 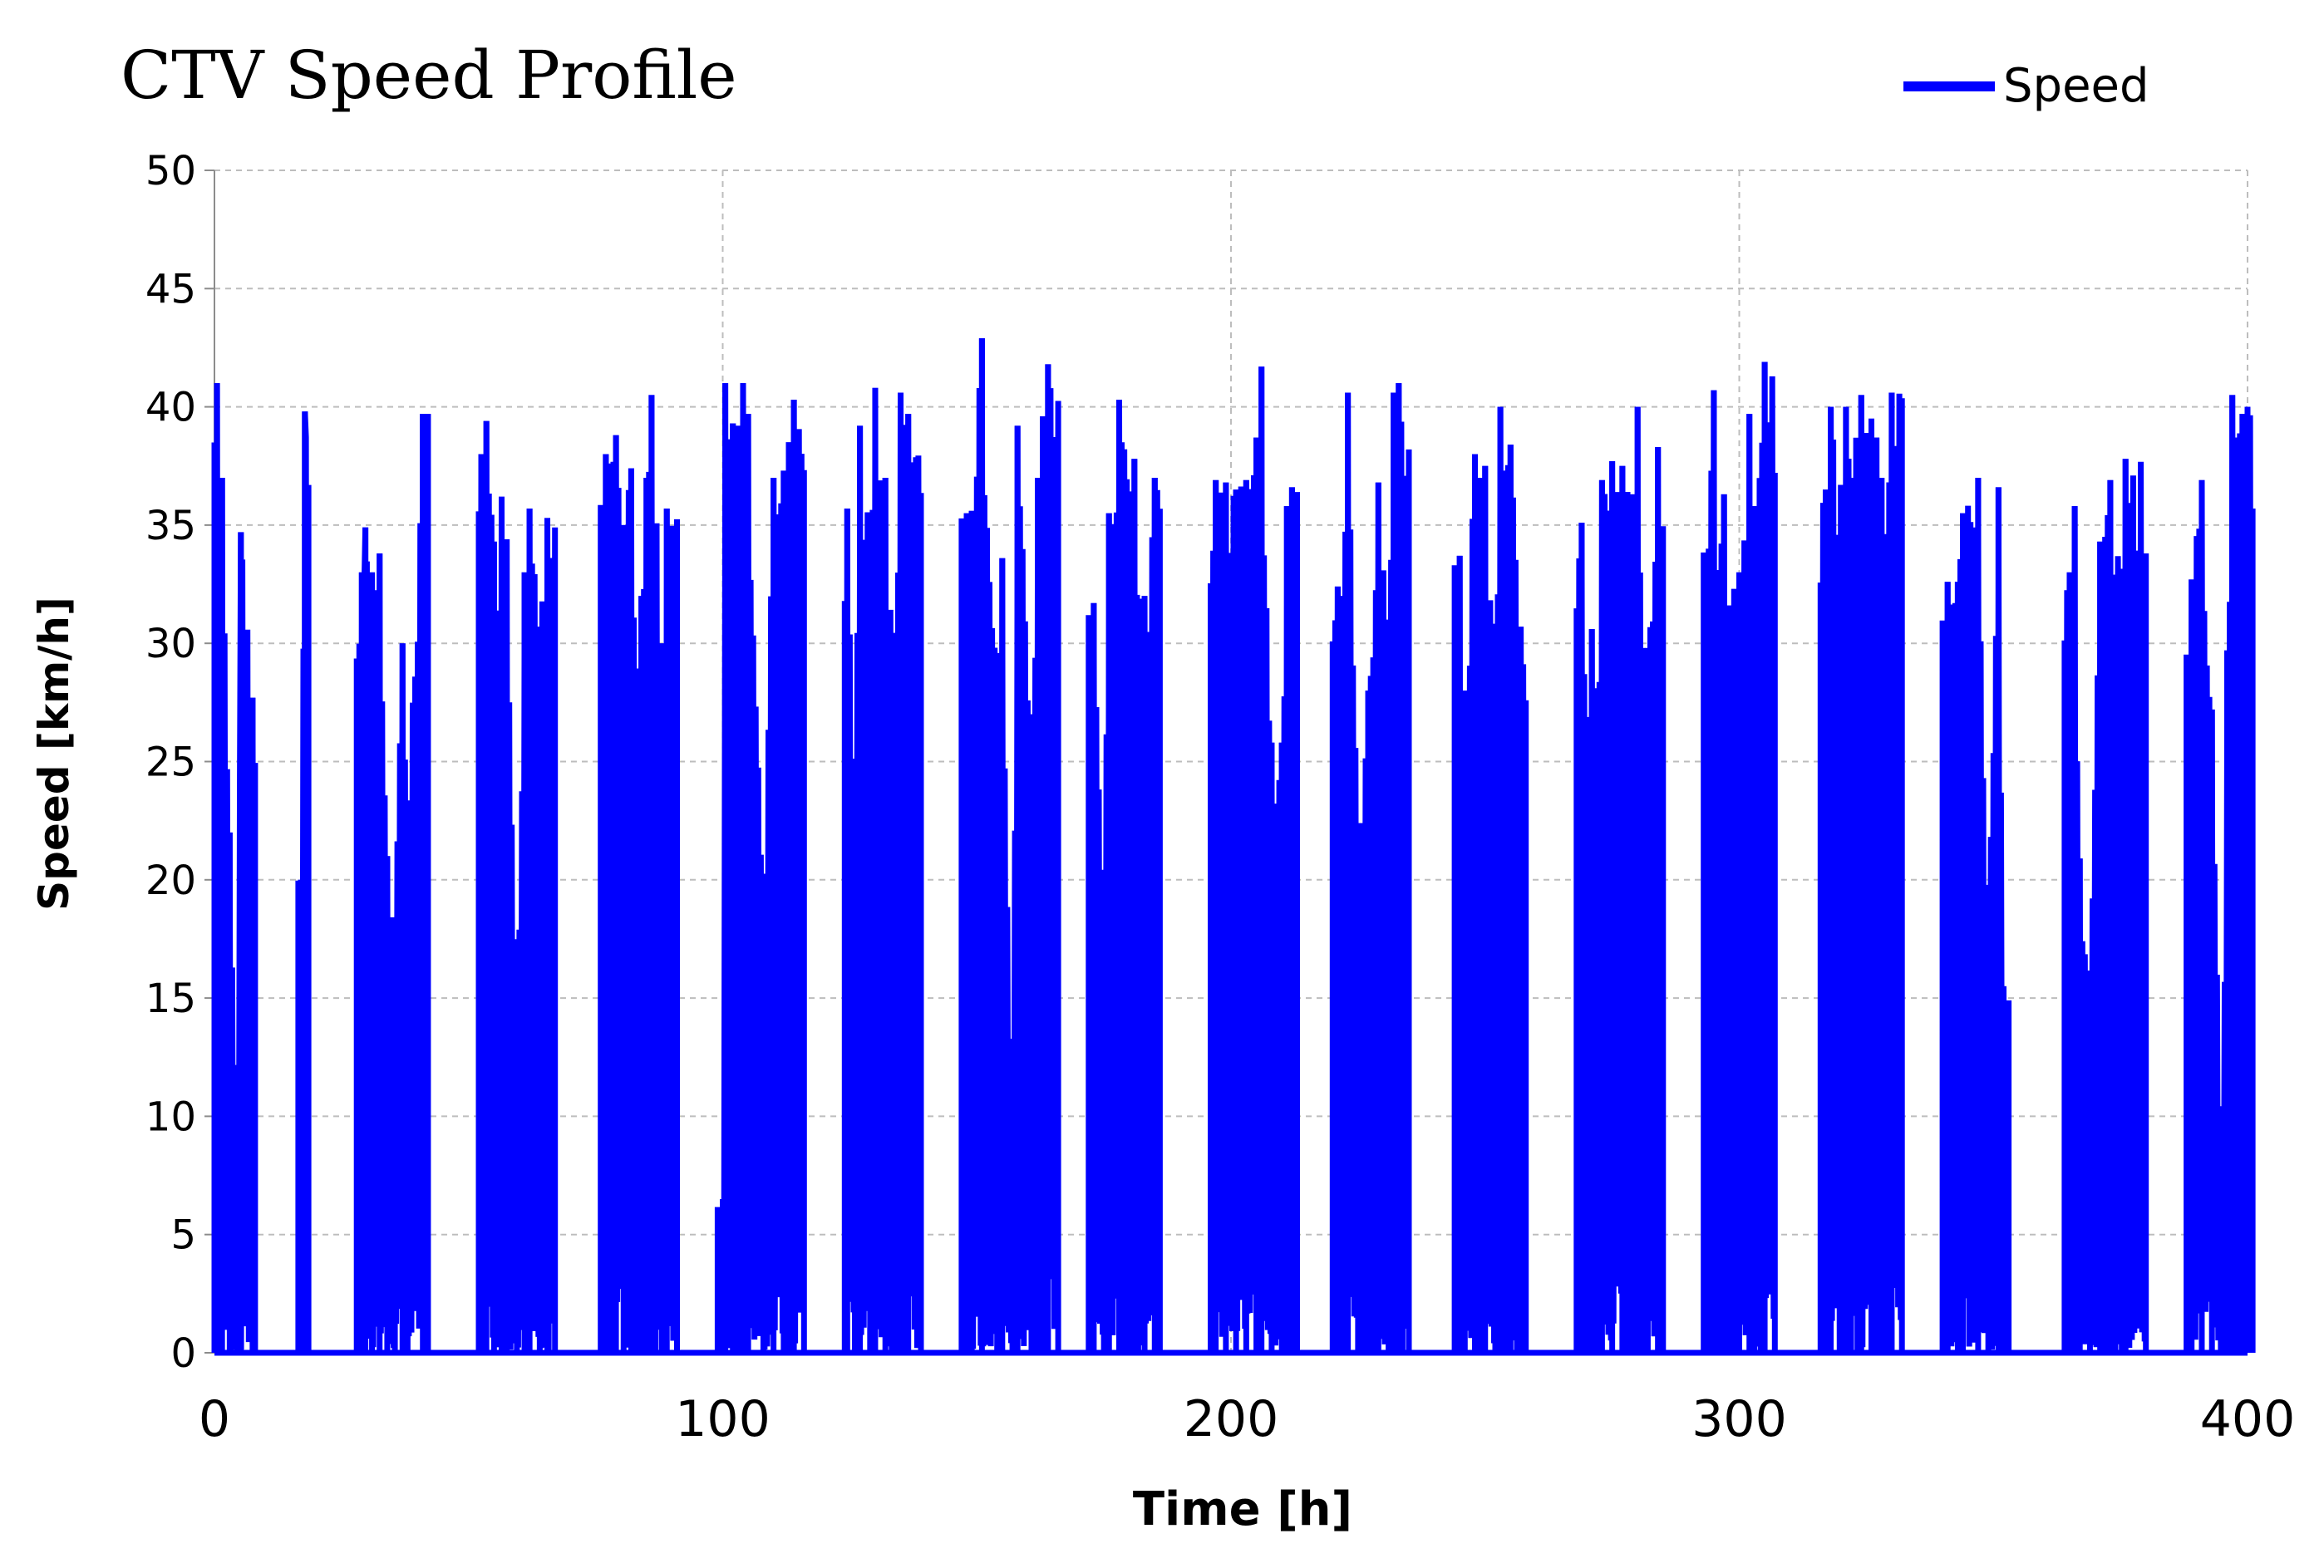 What do you see at coordinates (1739, 1419) in the screenshot?
I see `x-tick-label: 300` at bounding box center [1739, 1419].